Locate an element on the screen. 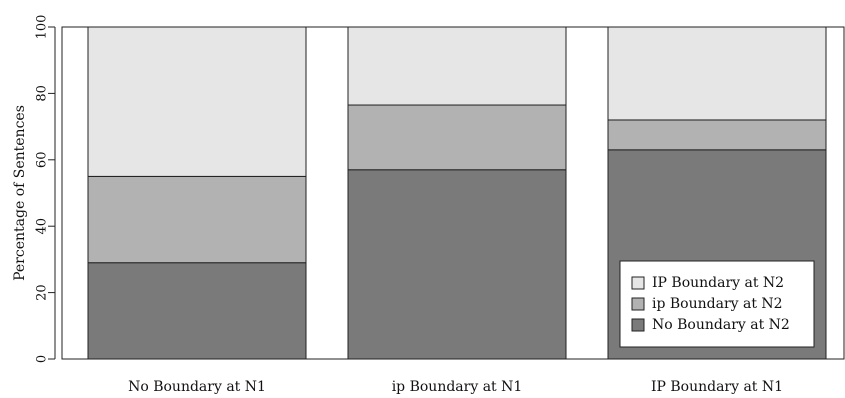 The height and width of the screenshot is (398, 845). y-tick-label-3: 60 is located at coordinates (42, 160).